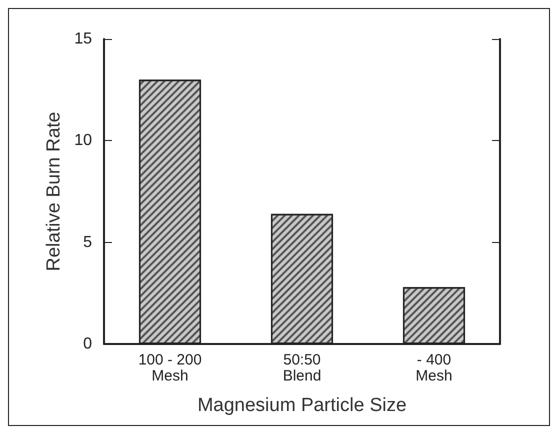 Image resolution: width=560 pixels, height=436 pixels. Describe the element at coordinates (53, 192) in the screenshot. I see `y-axis-title: Relative Burn Rate` at that location.